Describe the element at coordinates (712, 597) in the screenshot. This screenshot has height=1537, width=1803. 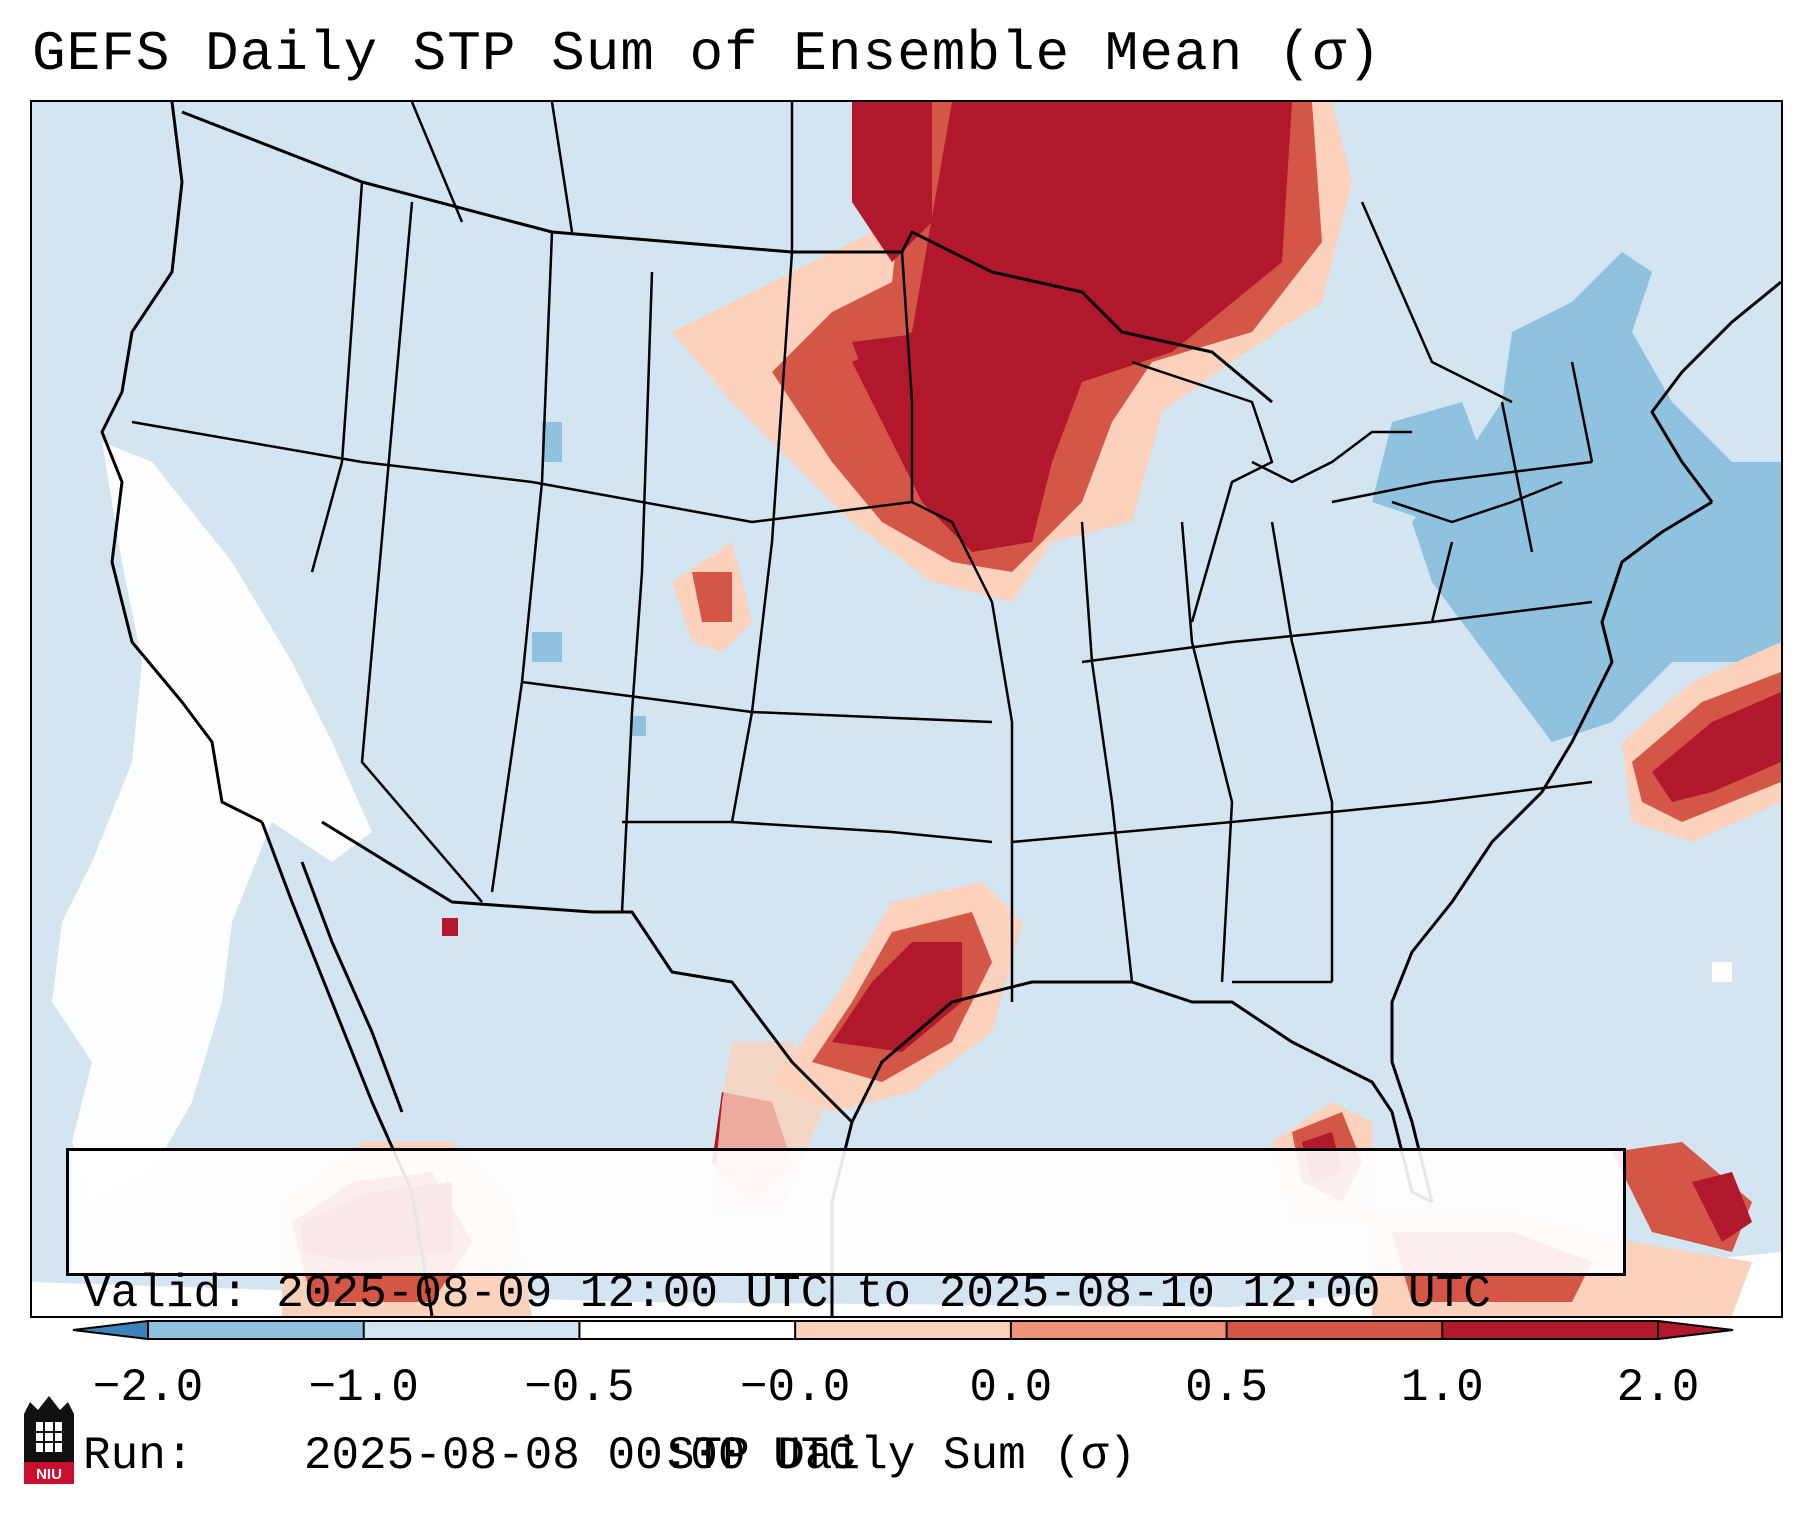
I see `colorado-moderate` at that location.